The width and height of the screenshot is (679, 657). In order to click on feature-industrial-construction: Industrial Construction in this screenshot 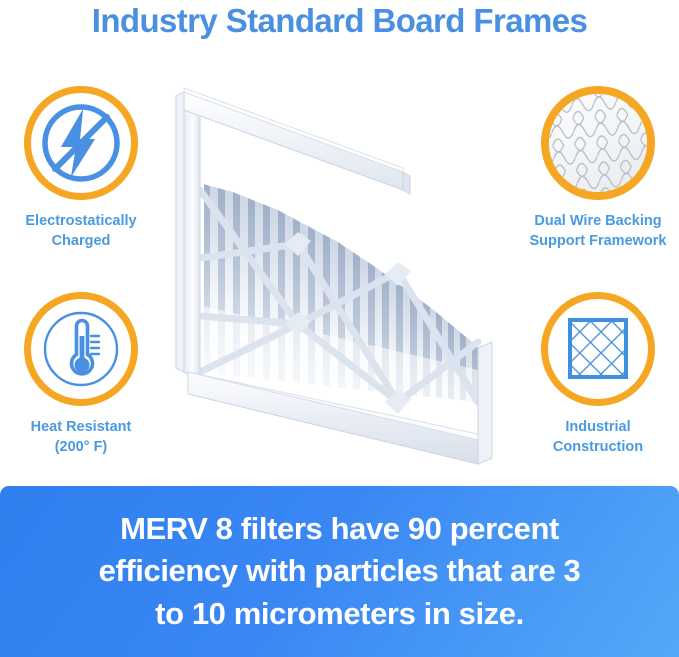, I will do `click(596, 374)`.